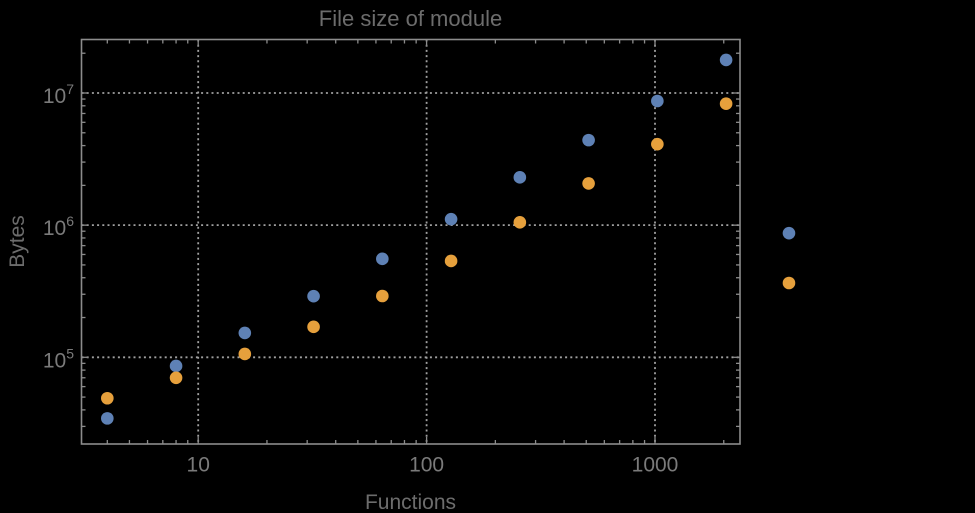 Image resolution: width=975 pixels, height=513 pixels. What do you see at coordinates (410, 18) in the screenshot?
I see `chart-title: File size of module` at bounding box center [410, 18].